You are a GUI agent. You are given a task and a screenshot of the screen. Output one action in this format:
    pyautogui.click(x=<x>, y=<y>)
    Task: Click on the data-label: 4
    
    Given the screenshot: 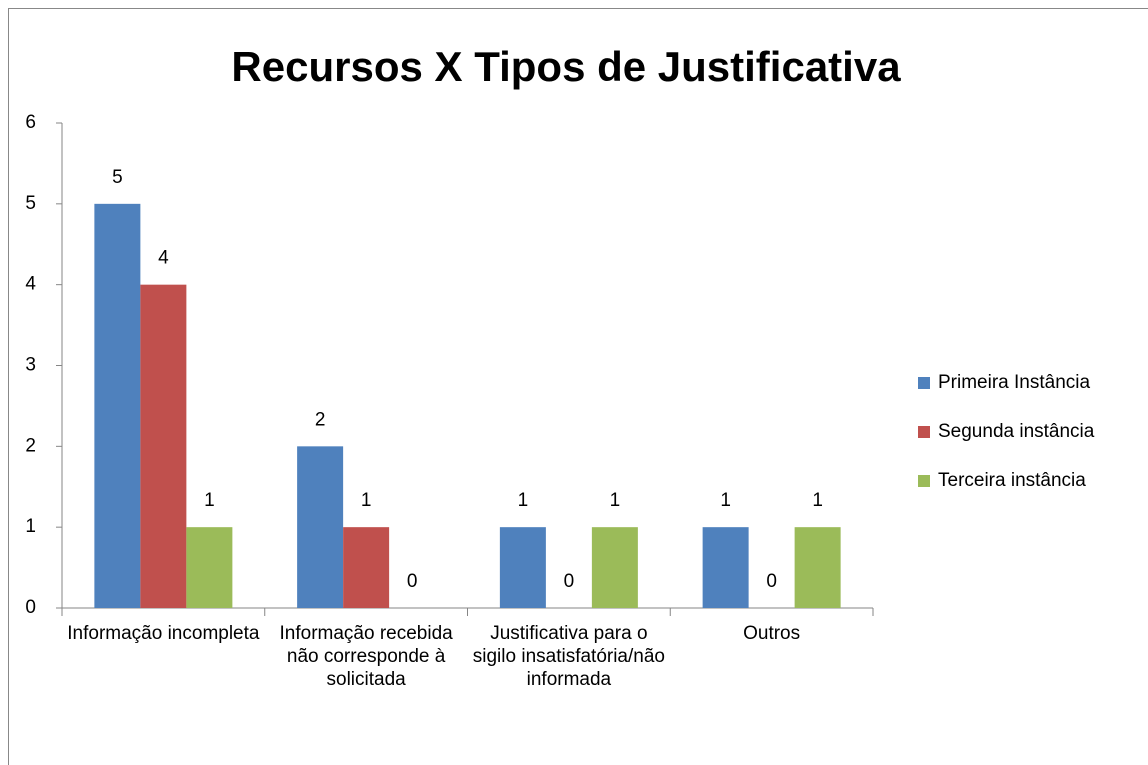 What is the action you would take?
    pyautogui.click(x=163, y=258)
    